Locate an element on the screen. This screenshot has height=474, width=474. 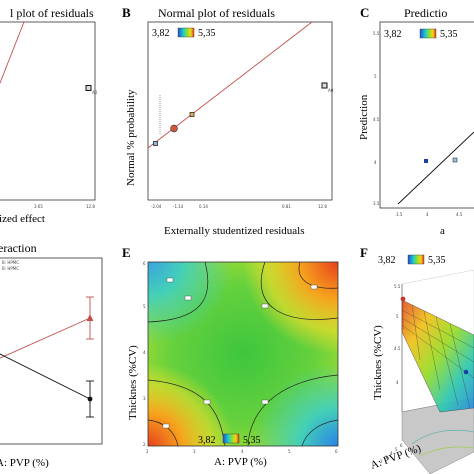
panel-a-plot-frame is located at coordinates (48, 111).